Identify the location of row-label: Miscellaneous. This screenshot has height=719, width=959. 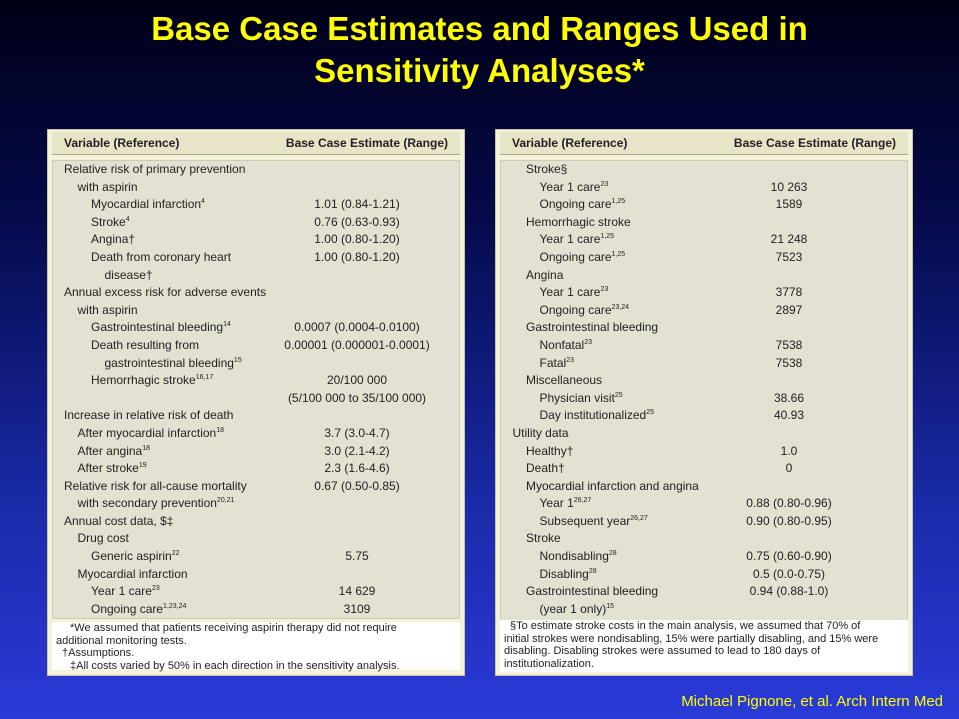
(564, 380).